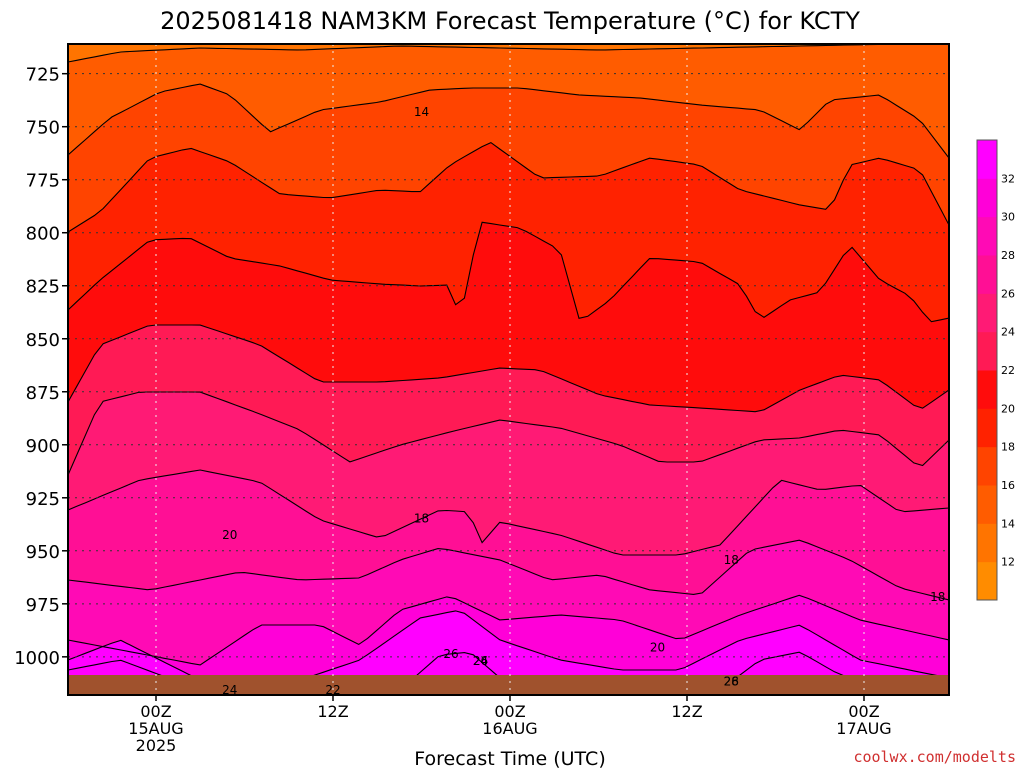 The height and width of the screenshot is (768, 1024). I want to click on ground-strip, so click(508, 685).